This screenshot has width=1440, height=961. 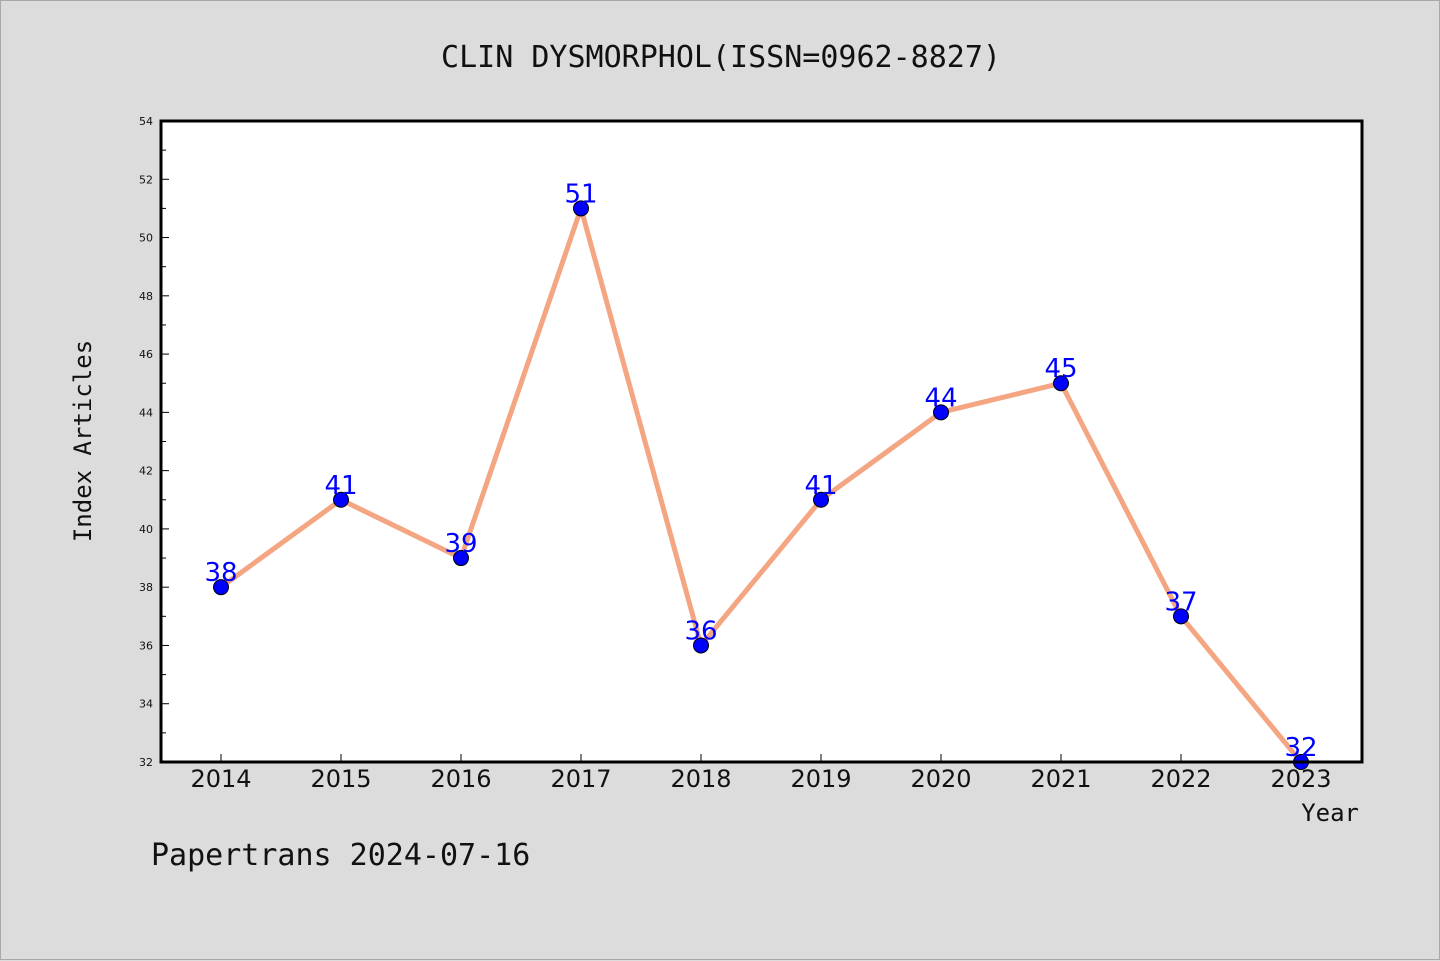 What do you see at coordinates (1180, 779) in the screenshot?
I see `x-tick-label: 2022` at bounding box center [1180, 779].